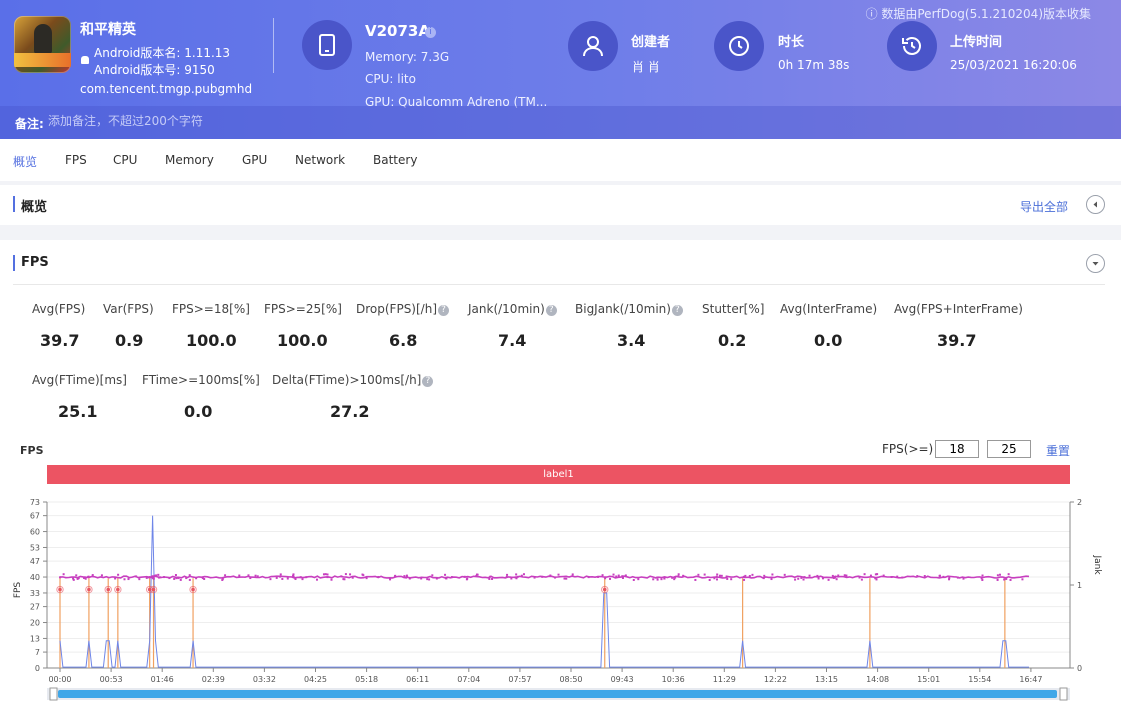 The width and height of the screenshot is (1121, 707). Describe the element at coordinates (557, 694) in the screenshot. I see `time-range-slider` at that location.